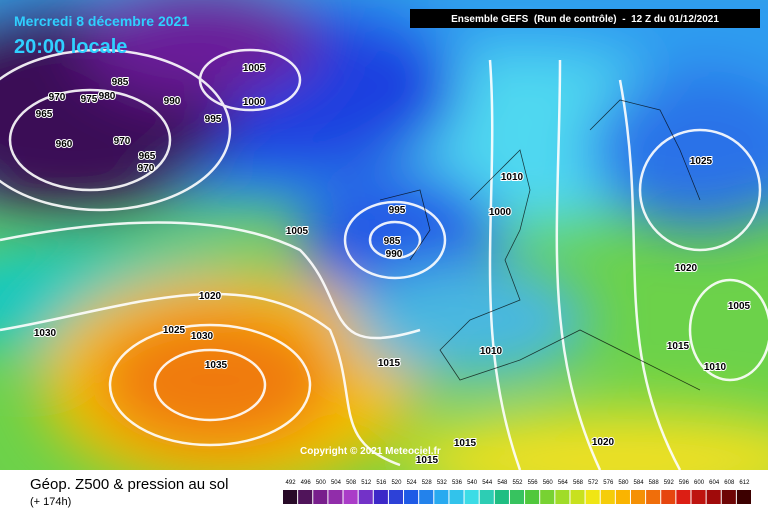  I want to click on colorbar-label: 512, so click(366, 483).